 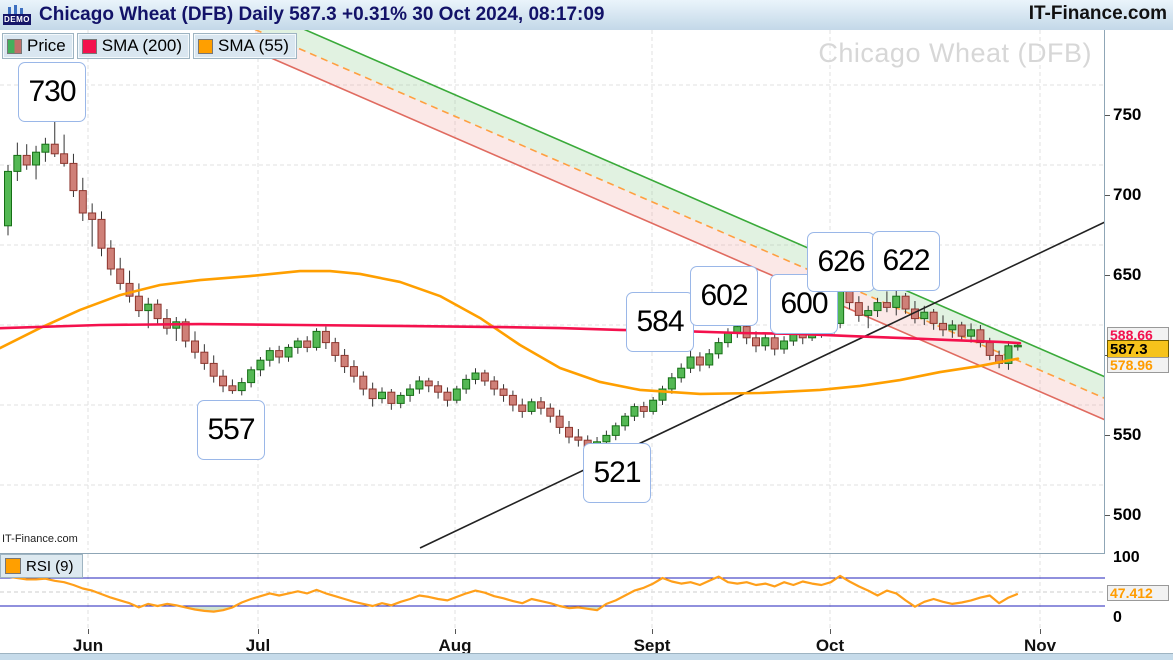 I want to click on rsi-svg, so click(x=552, y=591).